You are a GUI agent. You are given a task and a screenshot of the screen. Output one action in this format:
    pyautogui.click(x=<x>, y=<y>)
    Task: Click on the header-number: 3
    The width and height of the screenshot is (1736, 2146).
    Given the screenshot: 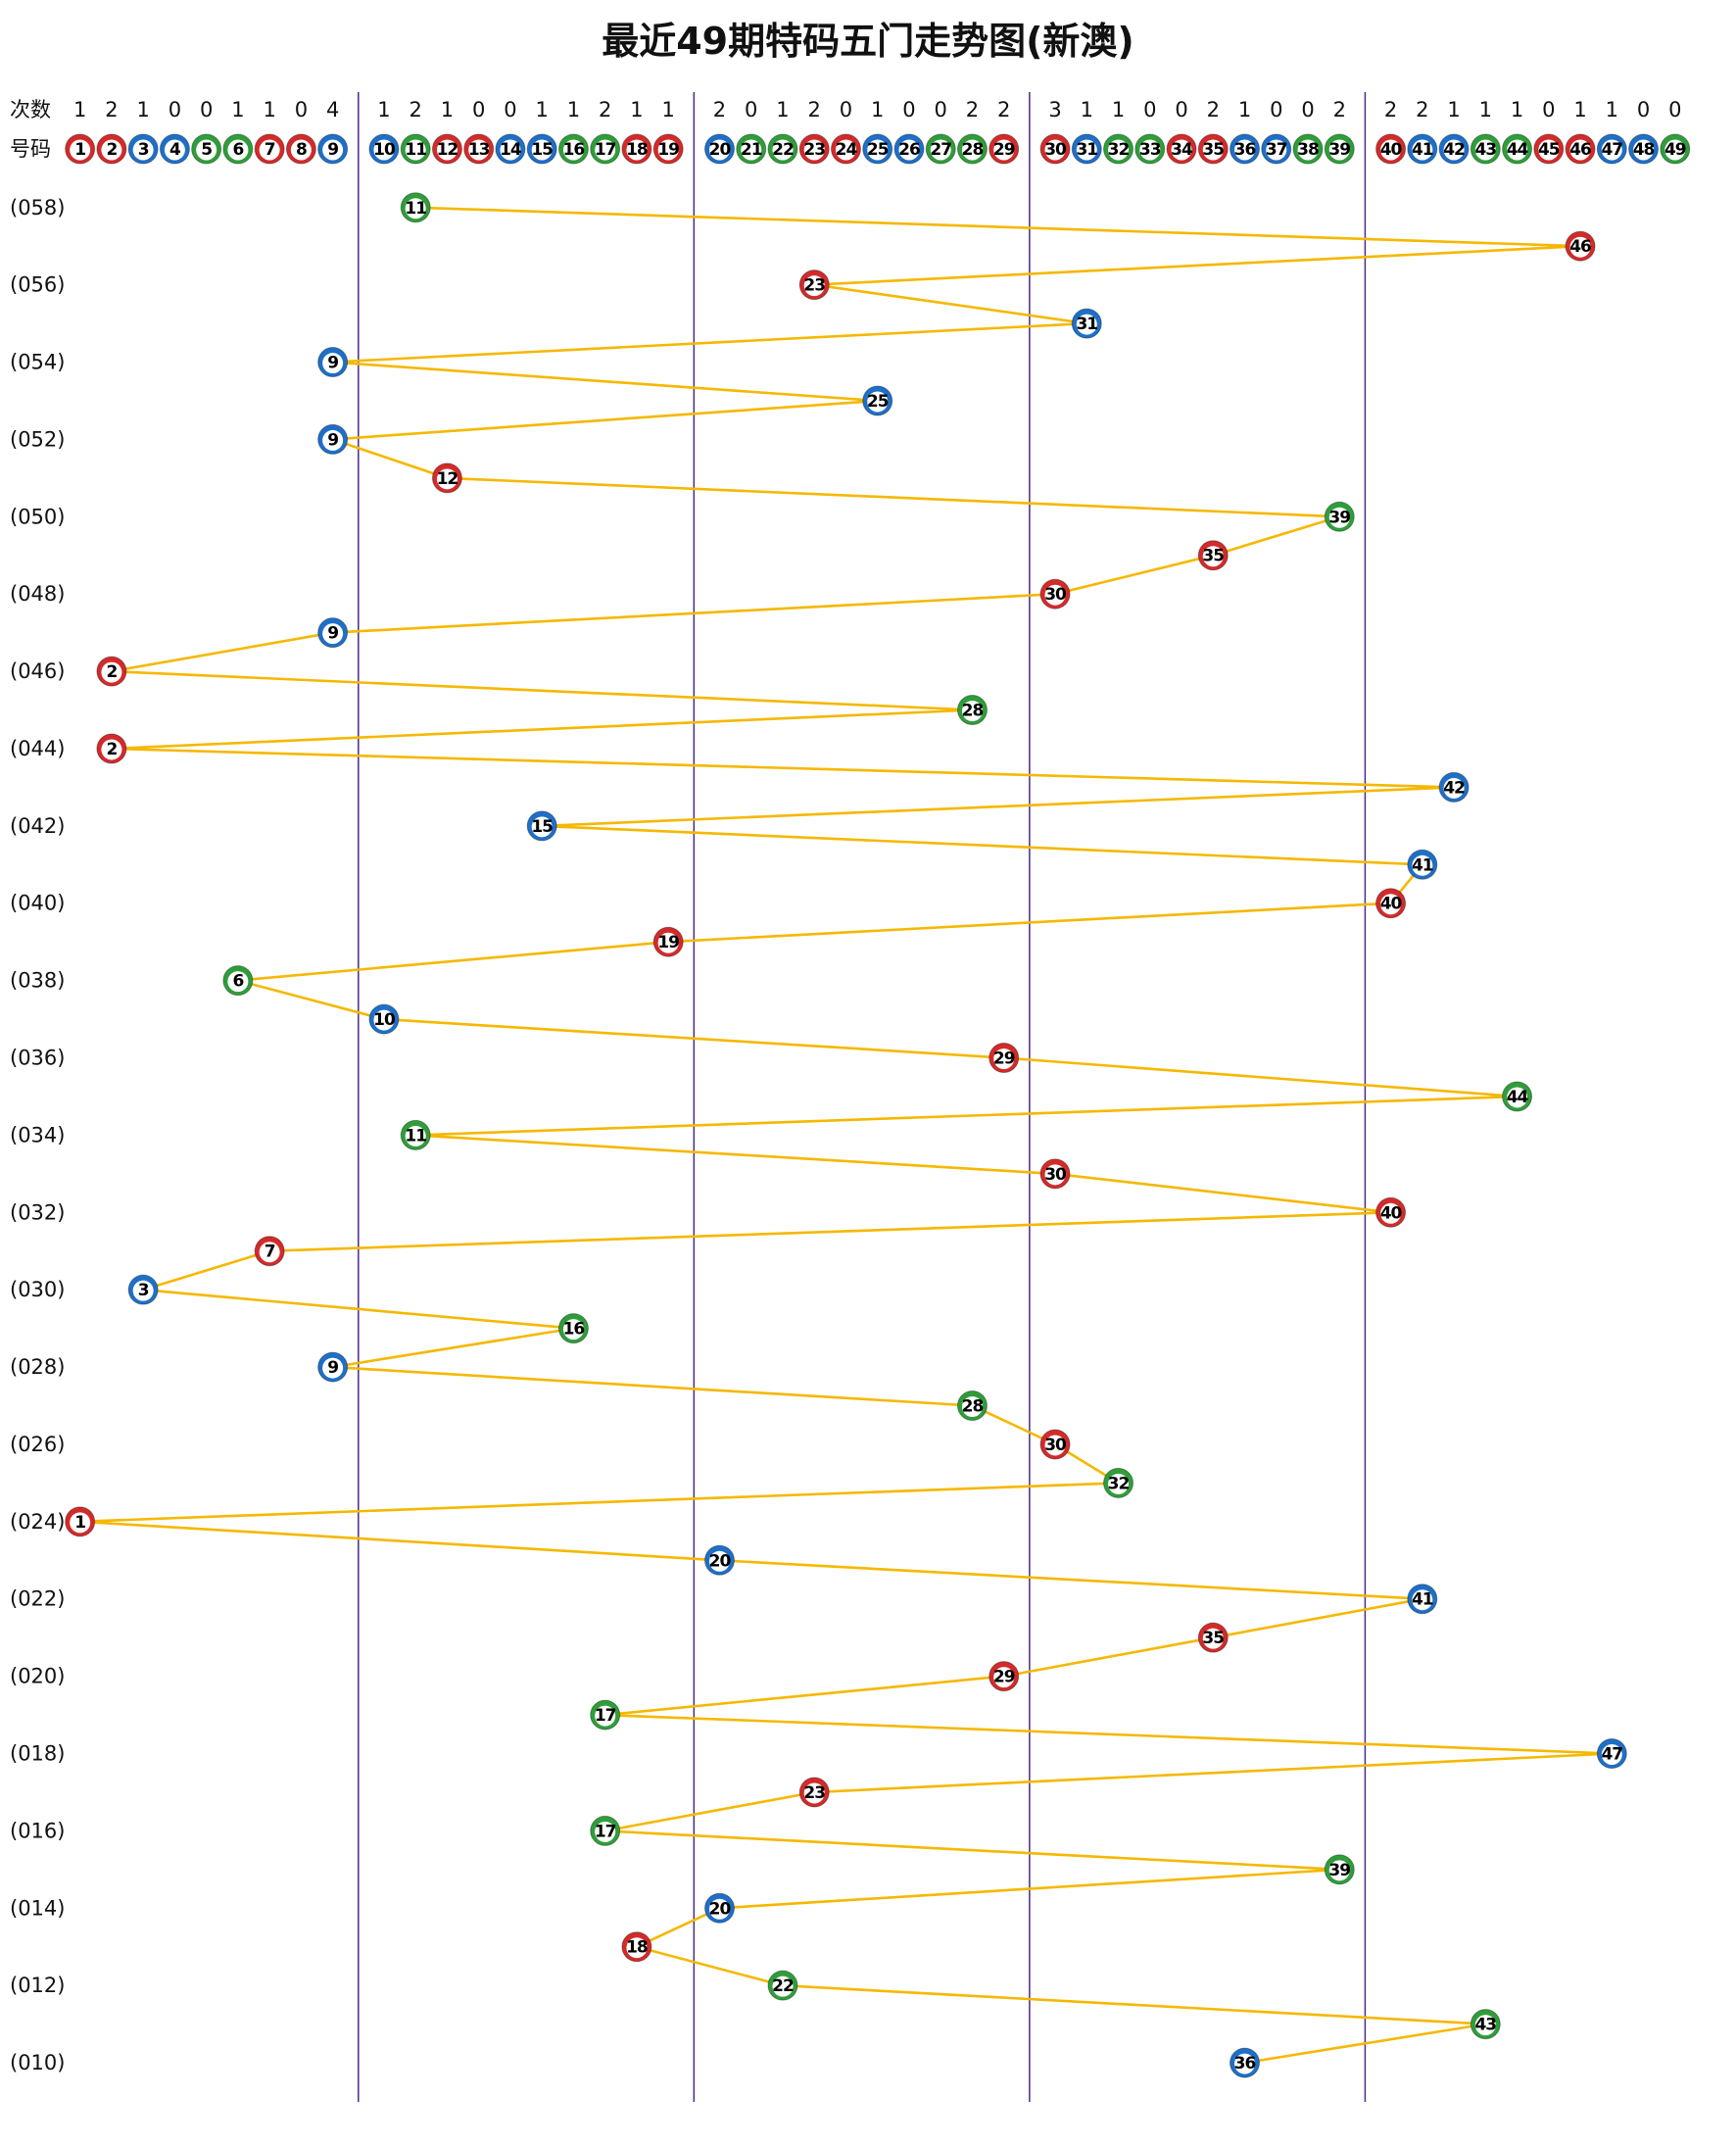 What is the action you would take?
    pyautogui.click(x=144, y=150)
    